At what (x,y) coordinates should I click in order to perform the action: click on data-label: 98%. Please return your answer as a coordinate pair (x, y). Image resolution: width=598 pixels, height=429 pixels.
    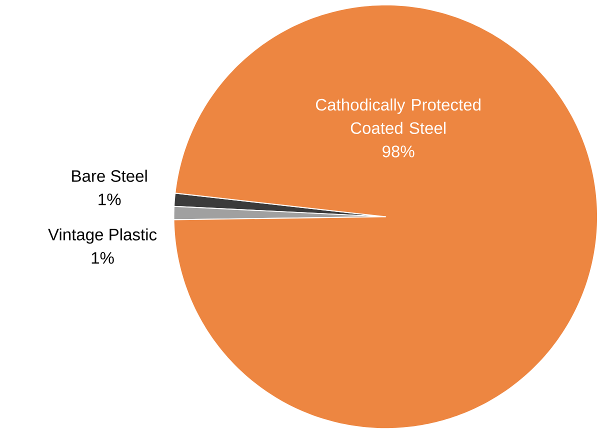
    Looking at the image, I should click on (398, 152).